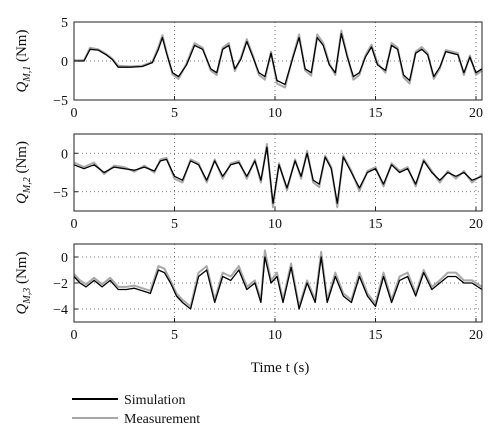 Image resolution: width=500 pixels, height=448 pixels. I want to click on y-tick-label: 5, so click(64, 23).